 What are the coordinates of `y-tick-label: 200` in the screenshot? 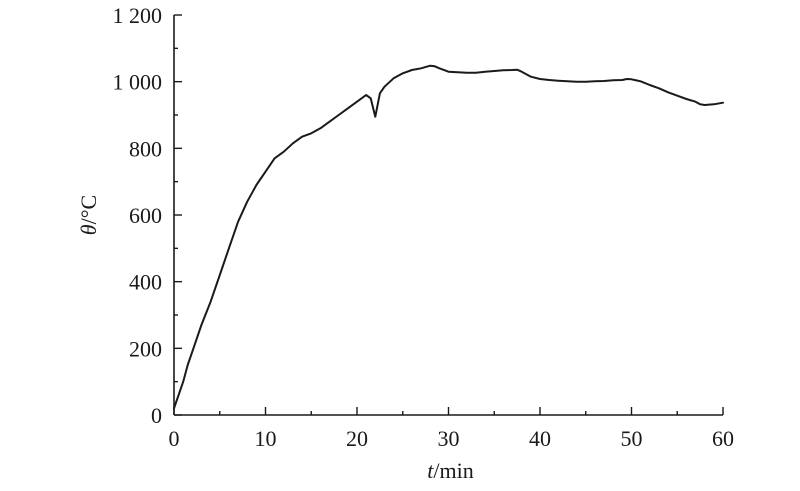 It's located at (145, 348).